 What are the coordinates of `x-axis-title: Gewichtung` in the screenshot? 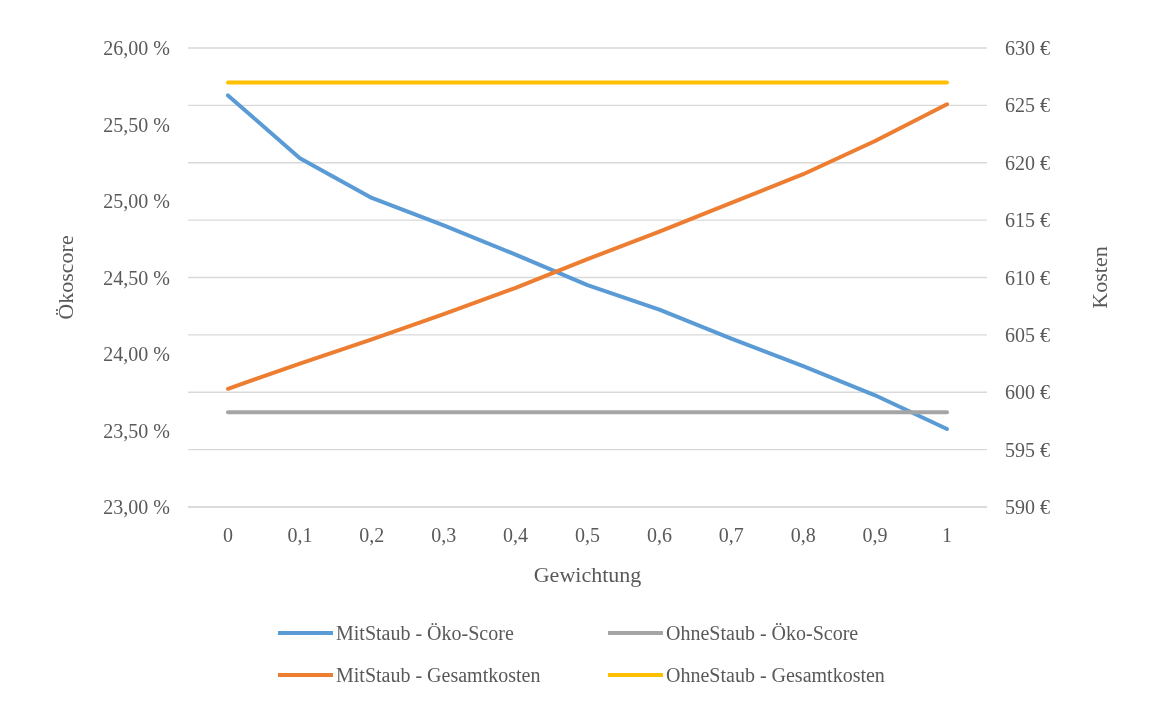 It's located at (587, 574).